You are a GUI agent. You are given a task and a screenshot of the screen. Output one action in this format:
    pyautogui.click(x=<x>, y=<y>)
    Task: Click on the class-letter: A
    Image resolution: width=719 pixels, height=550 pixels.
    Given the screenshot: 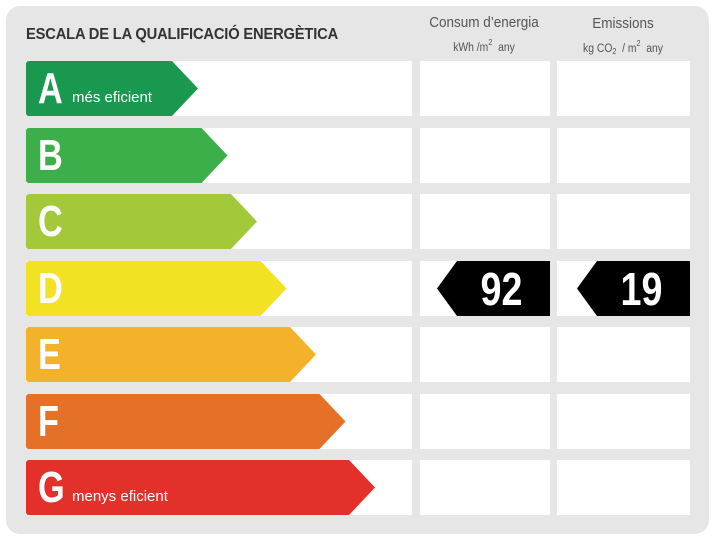 What is the action you would take?
    pyautogui.click(x=50, y=88)
    